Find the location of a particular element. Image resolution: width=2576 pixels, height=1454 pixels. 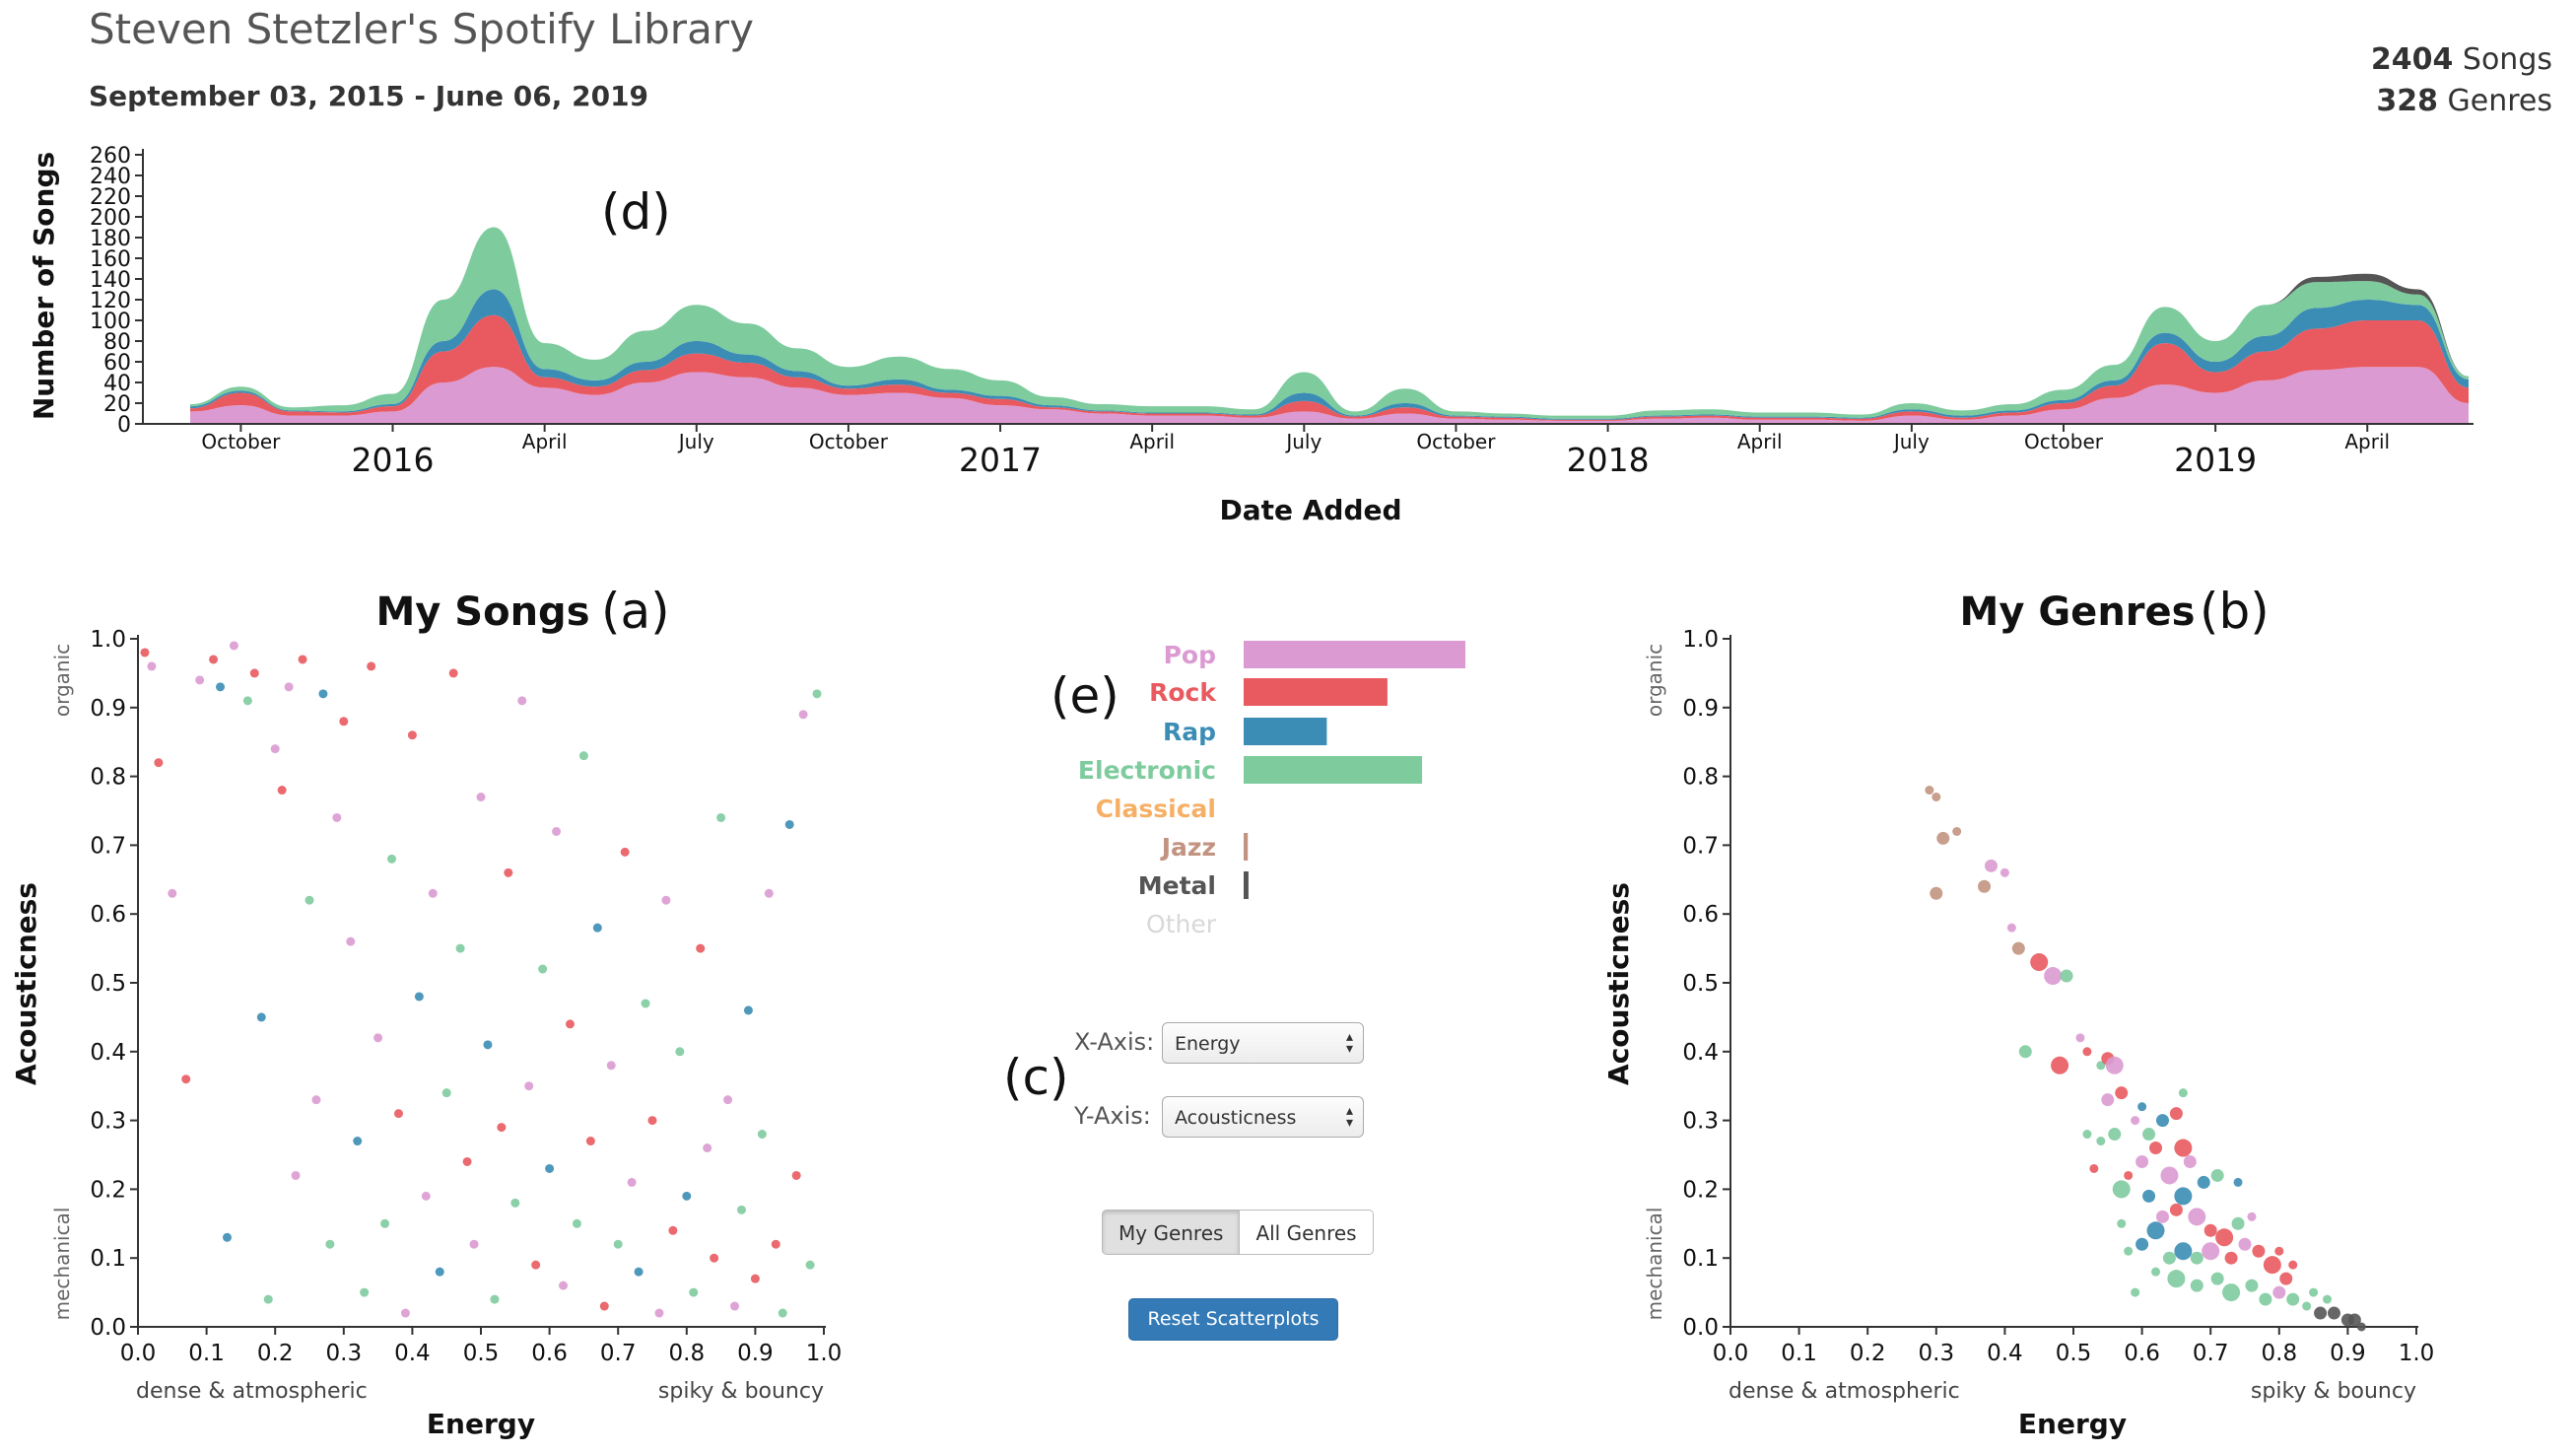

my-genres-y-axis-label: Acousticness is located at coordinates (1618, 983).